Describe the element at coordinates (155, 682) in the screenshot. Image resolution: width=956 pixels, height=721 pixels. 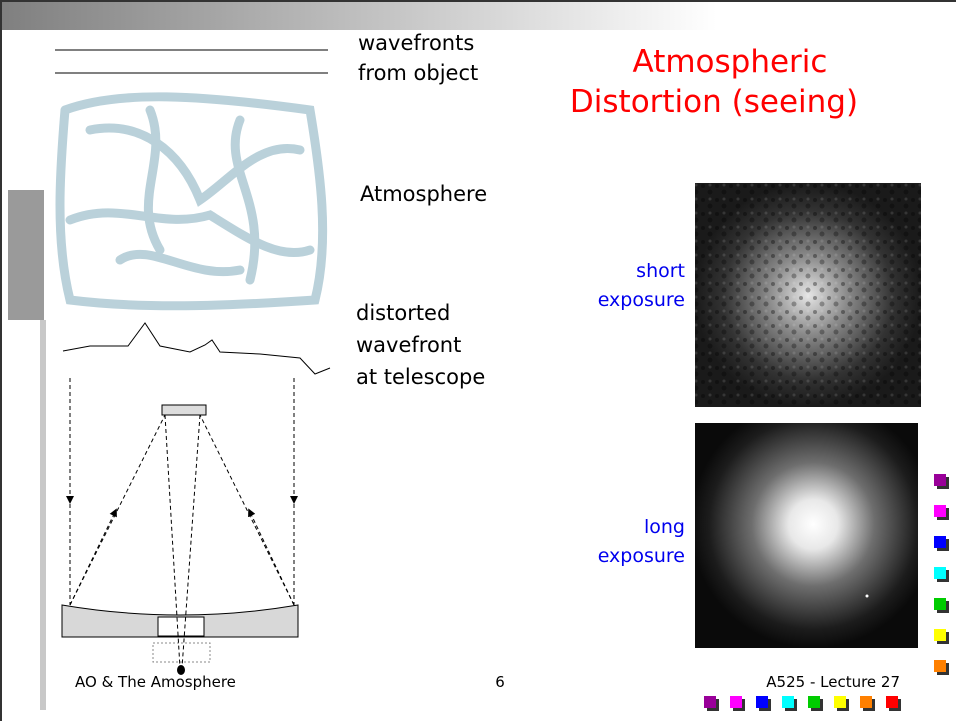
I see `footer-left: AO & The Amosphere` at that location.